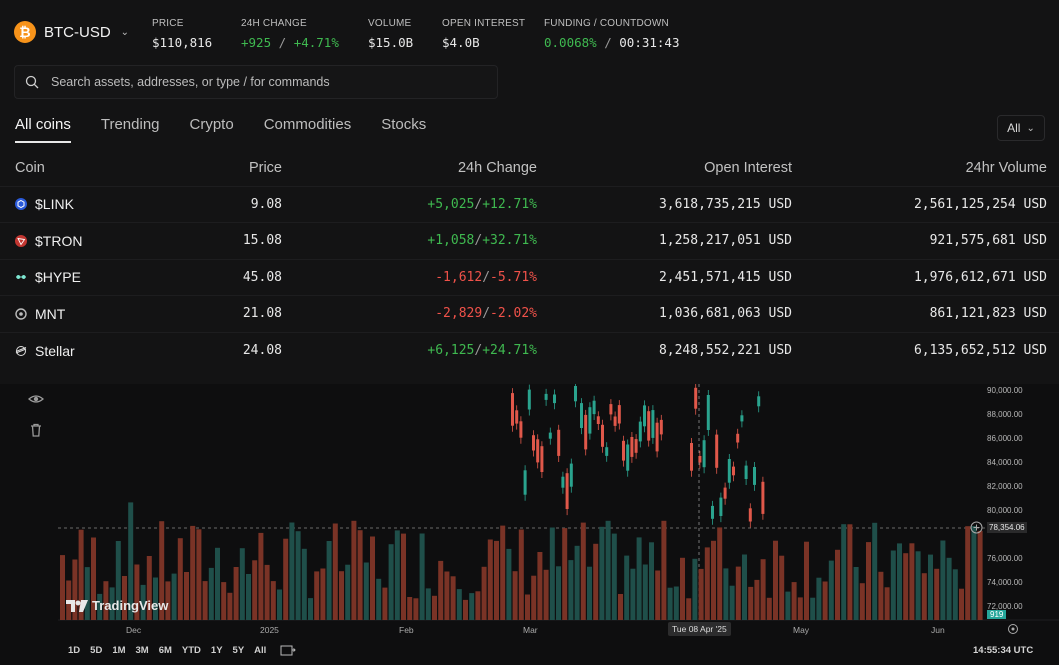 The image size is (1059, 665). Describe the element at coordinates (1006, 167) in the screenshot. I see `column-header-24hr-volume: 24hr Volume` at that location.